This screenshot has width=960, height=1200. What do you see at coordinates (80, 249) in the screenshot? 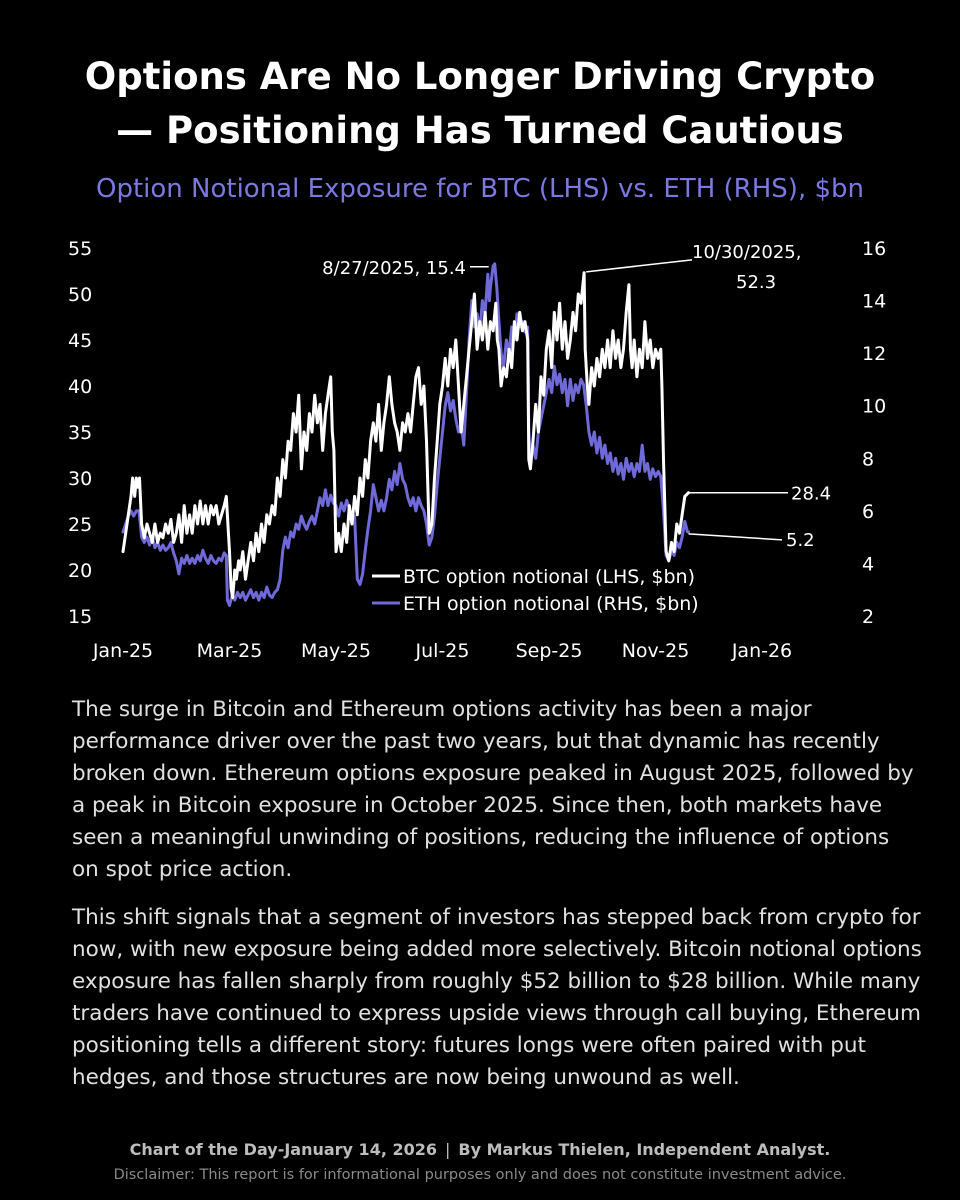
I see `y-left-tick-label: 55` at bounding box center [80, 249].